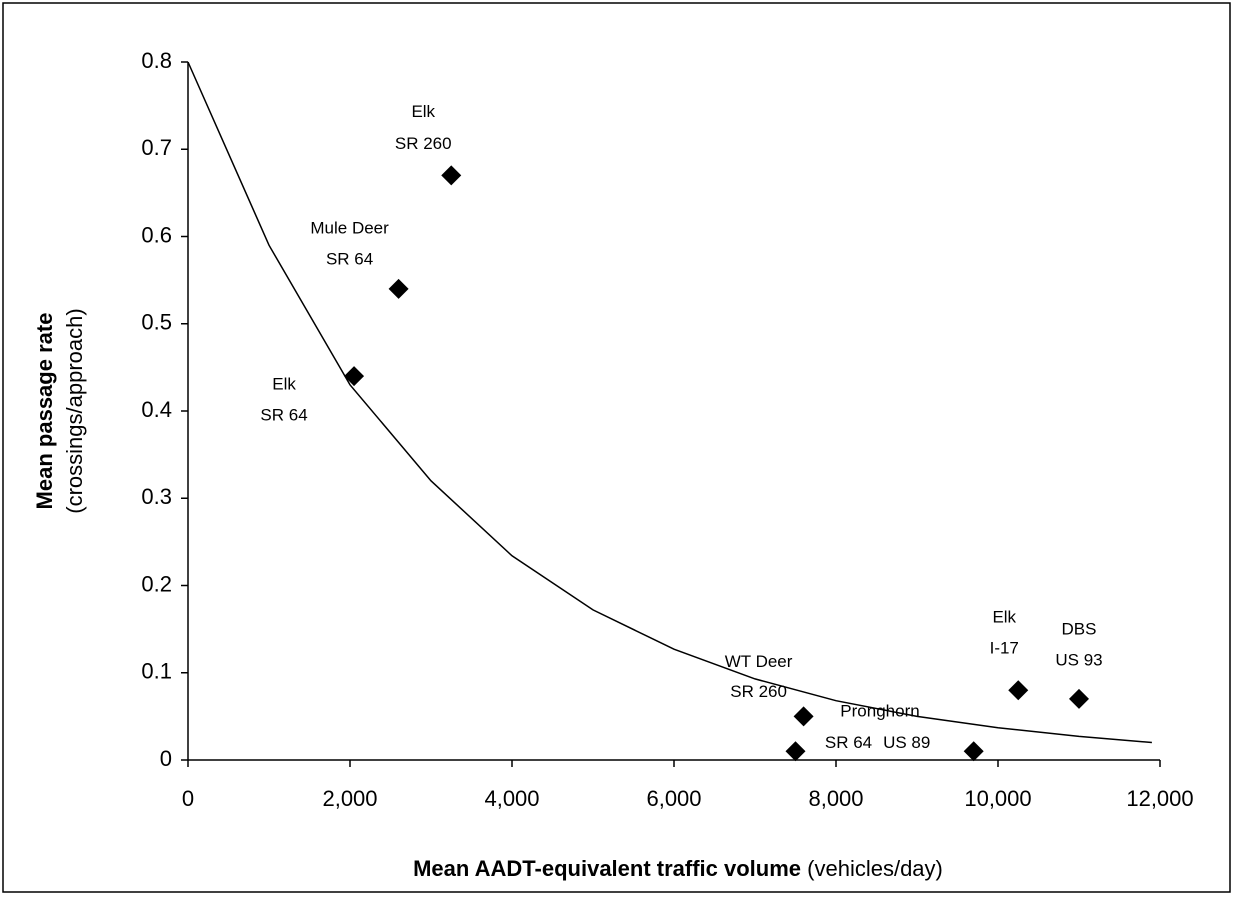 This screenshot has width=1233, height=900. I want to click on y-title: Mean passage rate, so click(44, 411).